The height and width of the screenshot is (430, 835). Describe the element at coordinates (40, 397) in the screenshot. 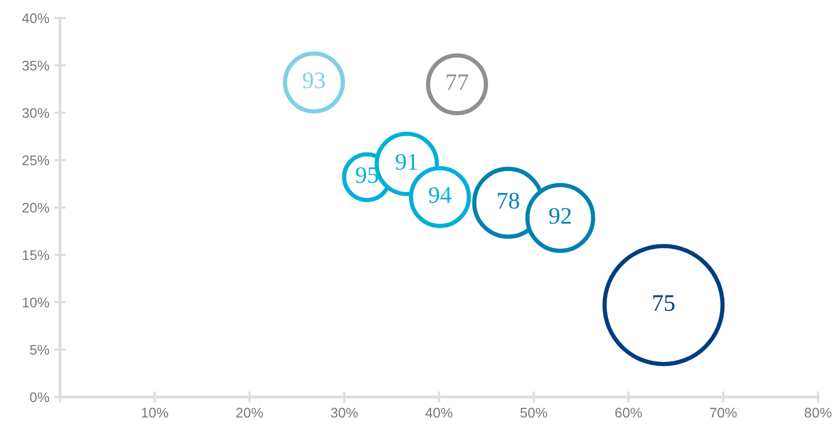

I see `y-tick-label: 0%` at that location.